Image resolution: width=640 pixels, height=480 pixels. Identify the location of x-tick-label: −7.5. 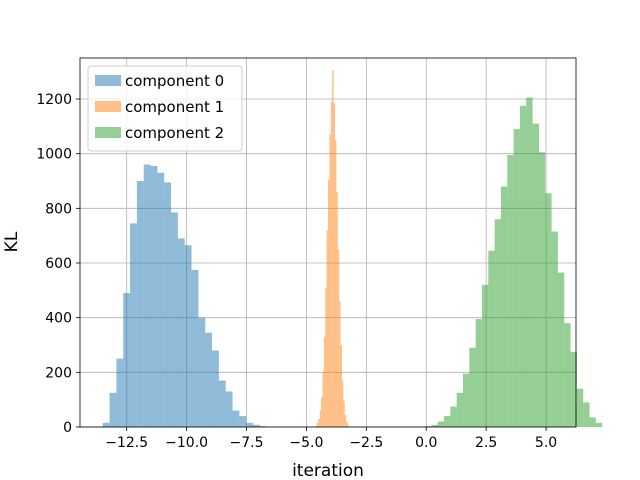
(247, 443).